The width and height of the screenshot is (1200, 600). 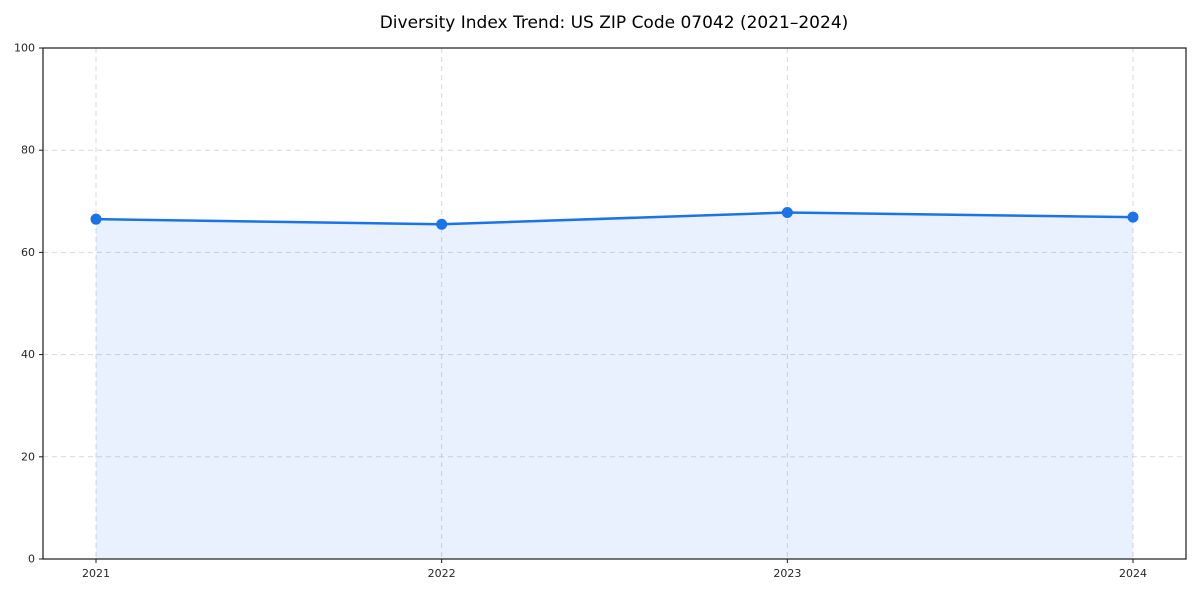 I want to click on data-points, so click(x=614, y=218).